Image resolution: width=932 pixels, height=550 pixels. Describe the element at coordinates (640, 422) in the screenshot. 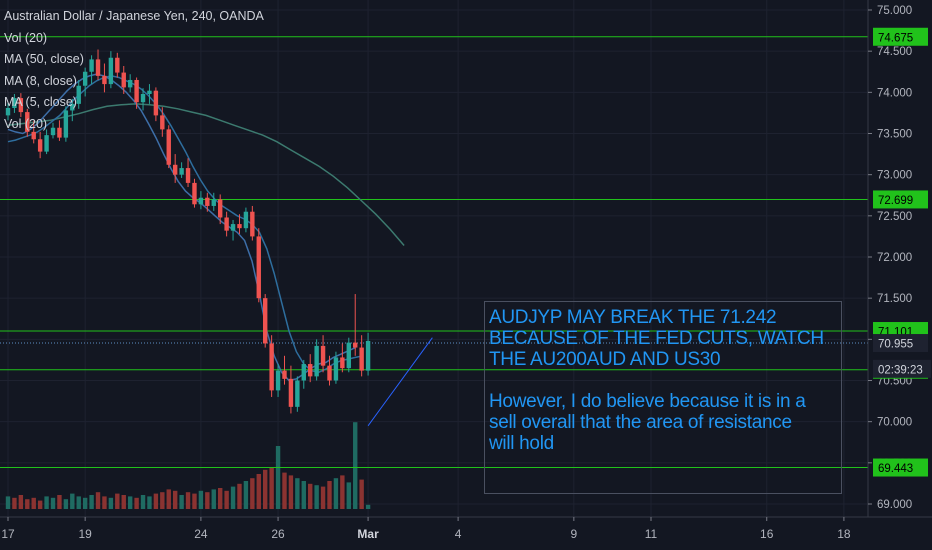

I see `note-line-6: sell overall that the area of resistance` at that location.